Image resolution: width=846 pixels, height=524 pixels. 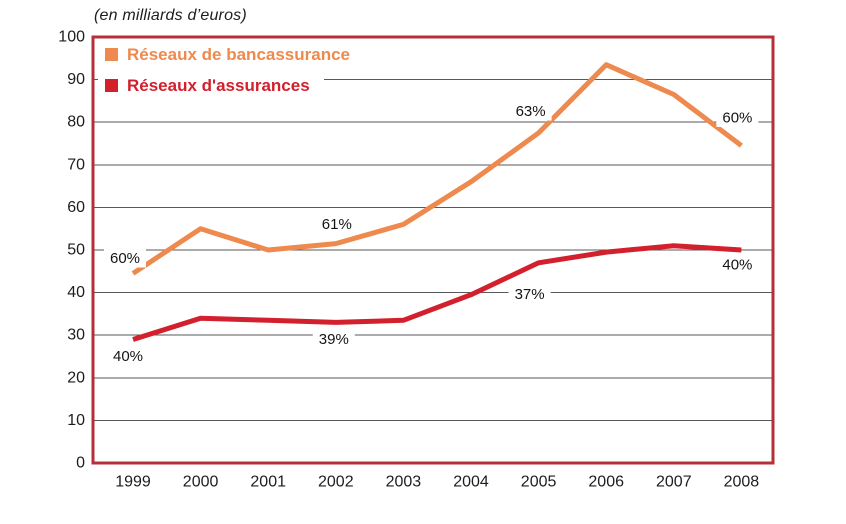 I want to click on x-axis-tick-label: 2005, so click(x=539, y=481).